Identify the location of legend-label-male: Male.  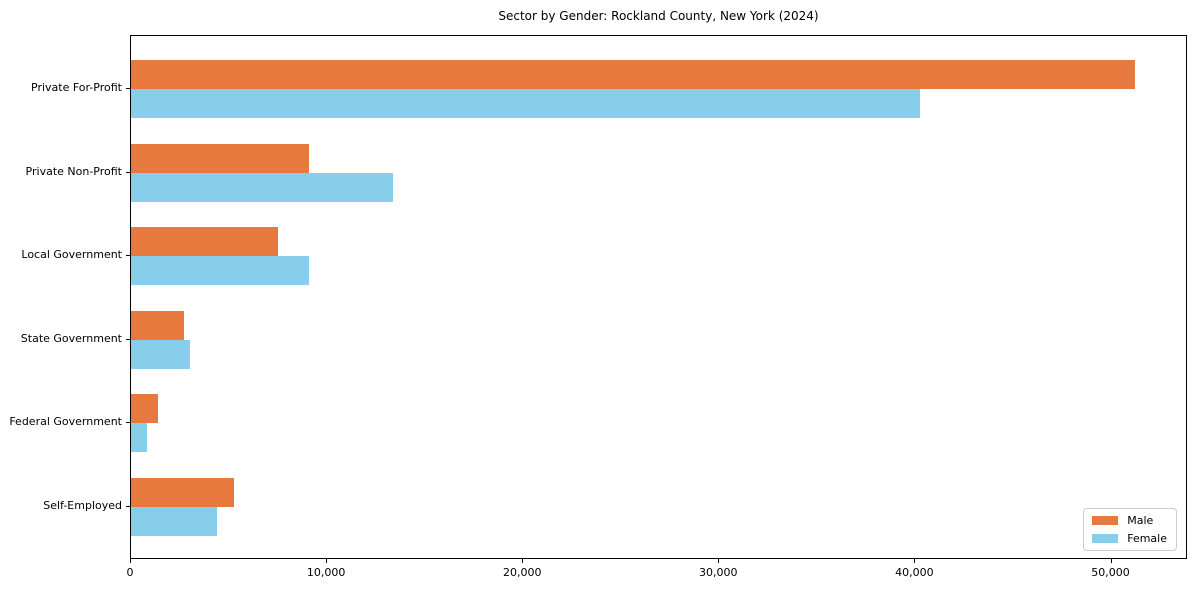
(1140, 520).